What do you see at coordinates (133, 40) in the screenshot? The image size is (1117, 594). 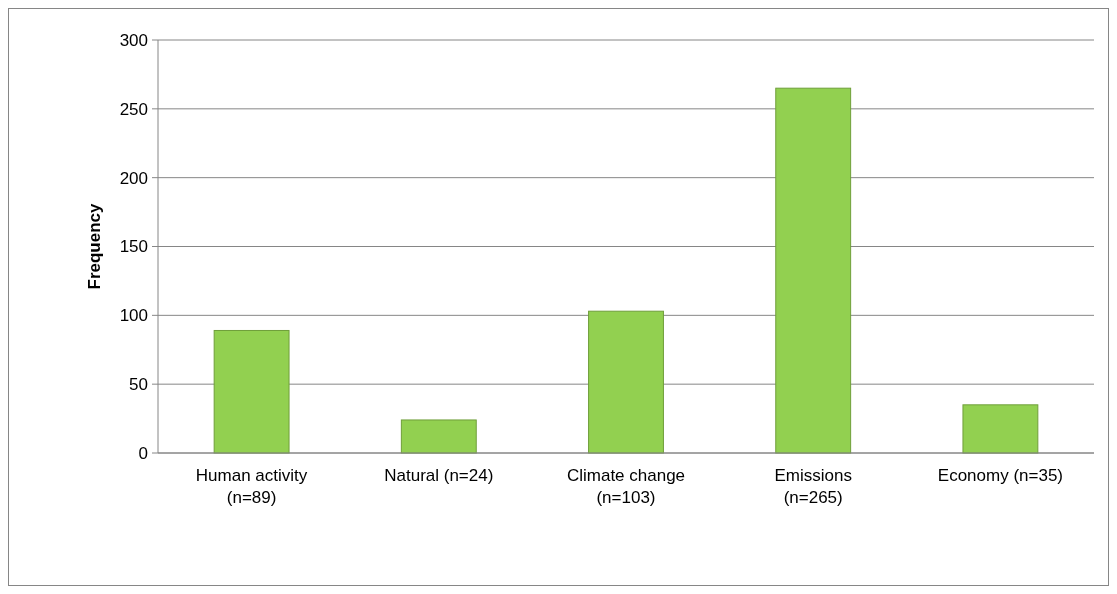 I see `y-tick-label: 300` at bounding box center [133, 40].